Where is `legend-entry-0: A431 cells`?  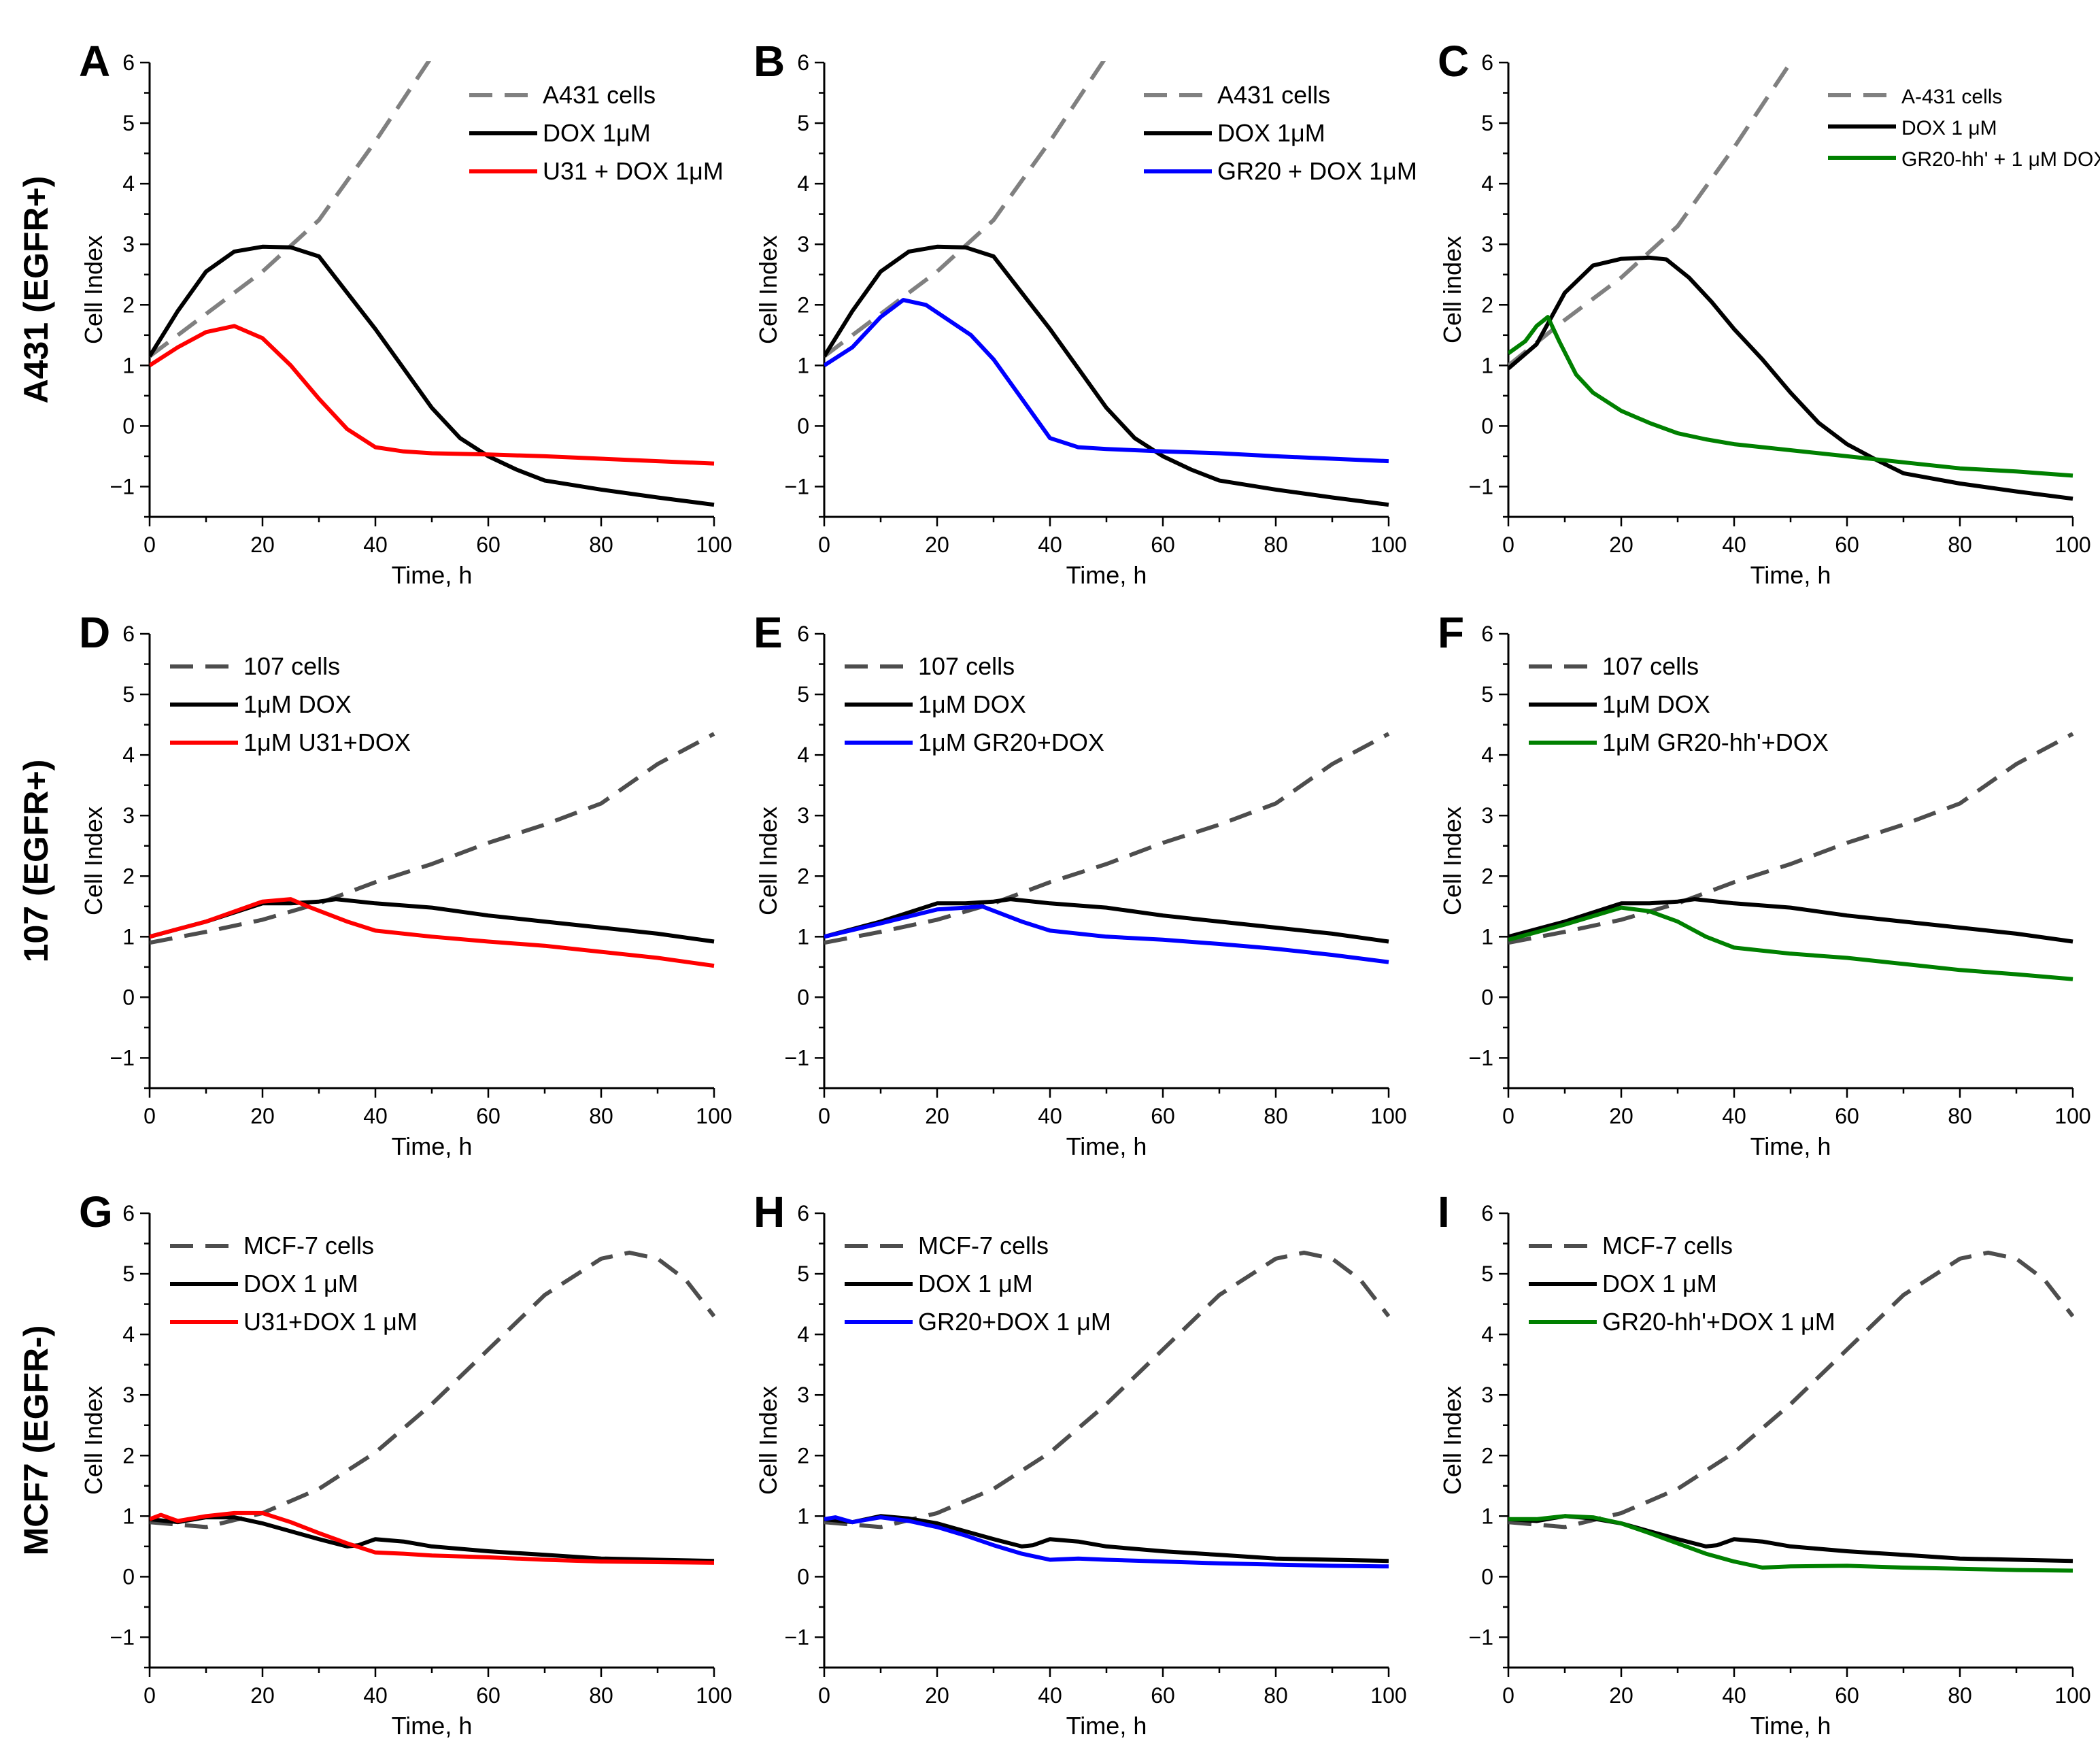 legend-entry-0: A431 cells is located at coordinates (599, 95).